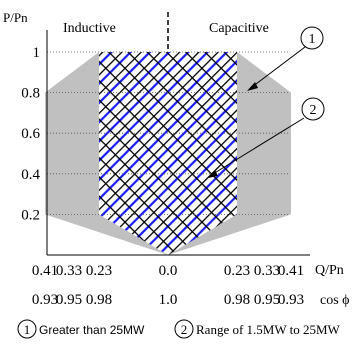  I want to click on x-tick-labels-cosphi: 0.930.95 0.98 1.0 0.98 0.950.93, so click(168, 300).